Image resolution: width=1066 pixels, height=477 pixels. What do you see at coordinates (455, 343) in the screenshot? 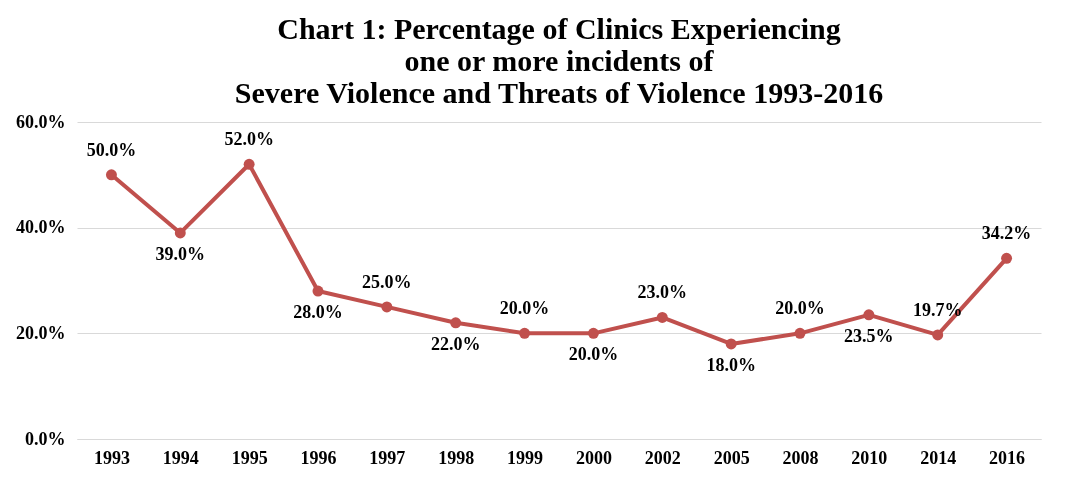
I see `data-label: 22.0%` at bounding box center [455, 343].